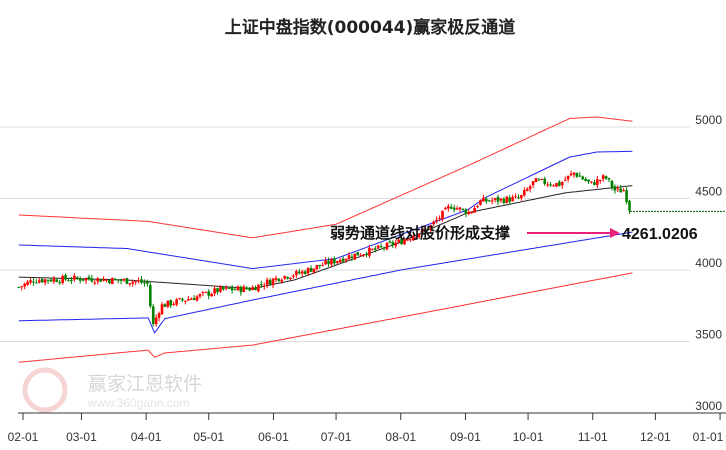  I want to click on annotation-text: 弱势通道线对股价形成支撑, so click(420, 233).